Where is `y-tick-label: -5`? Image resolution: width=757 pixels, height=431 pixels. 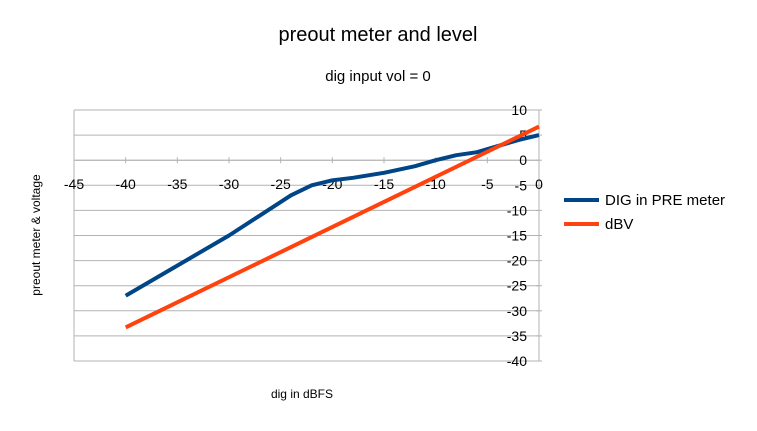
y-tick-label: -5 is located at coordinates (521, 185).